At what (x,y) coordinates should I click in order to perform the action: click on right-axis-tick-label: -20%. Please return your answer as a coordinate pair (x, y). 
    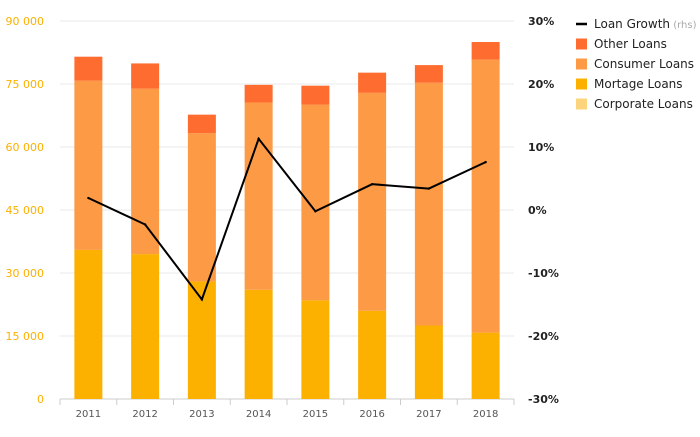
    Looking at the image, I should click on (543, 336).